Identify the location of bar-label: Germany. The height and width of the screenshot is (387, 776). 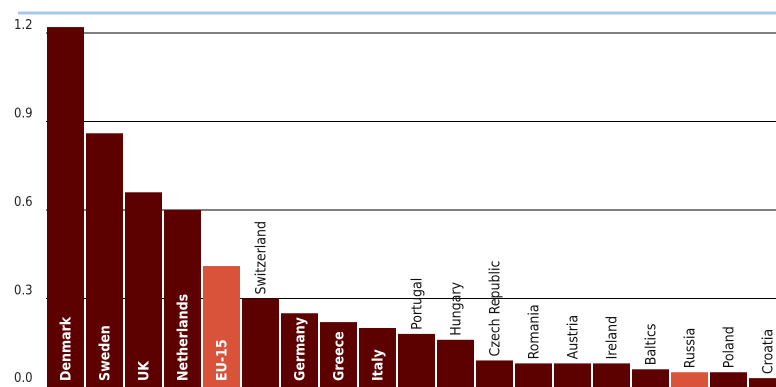
(301, 349).